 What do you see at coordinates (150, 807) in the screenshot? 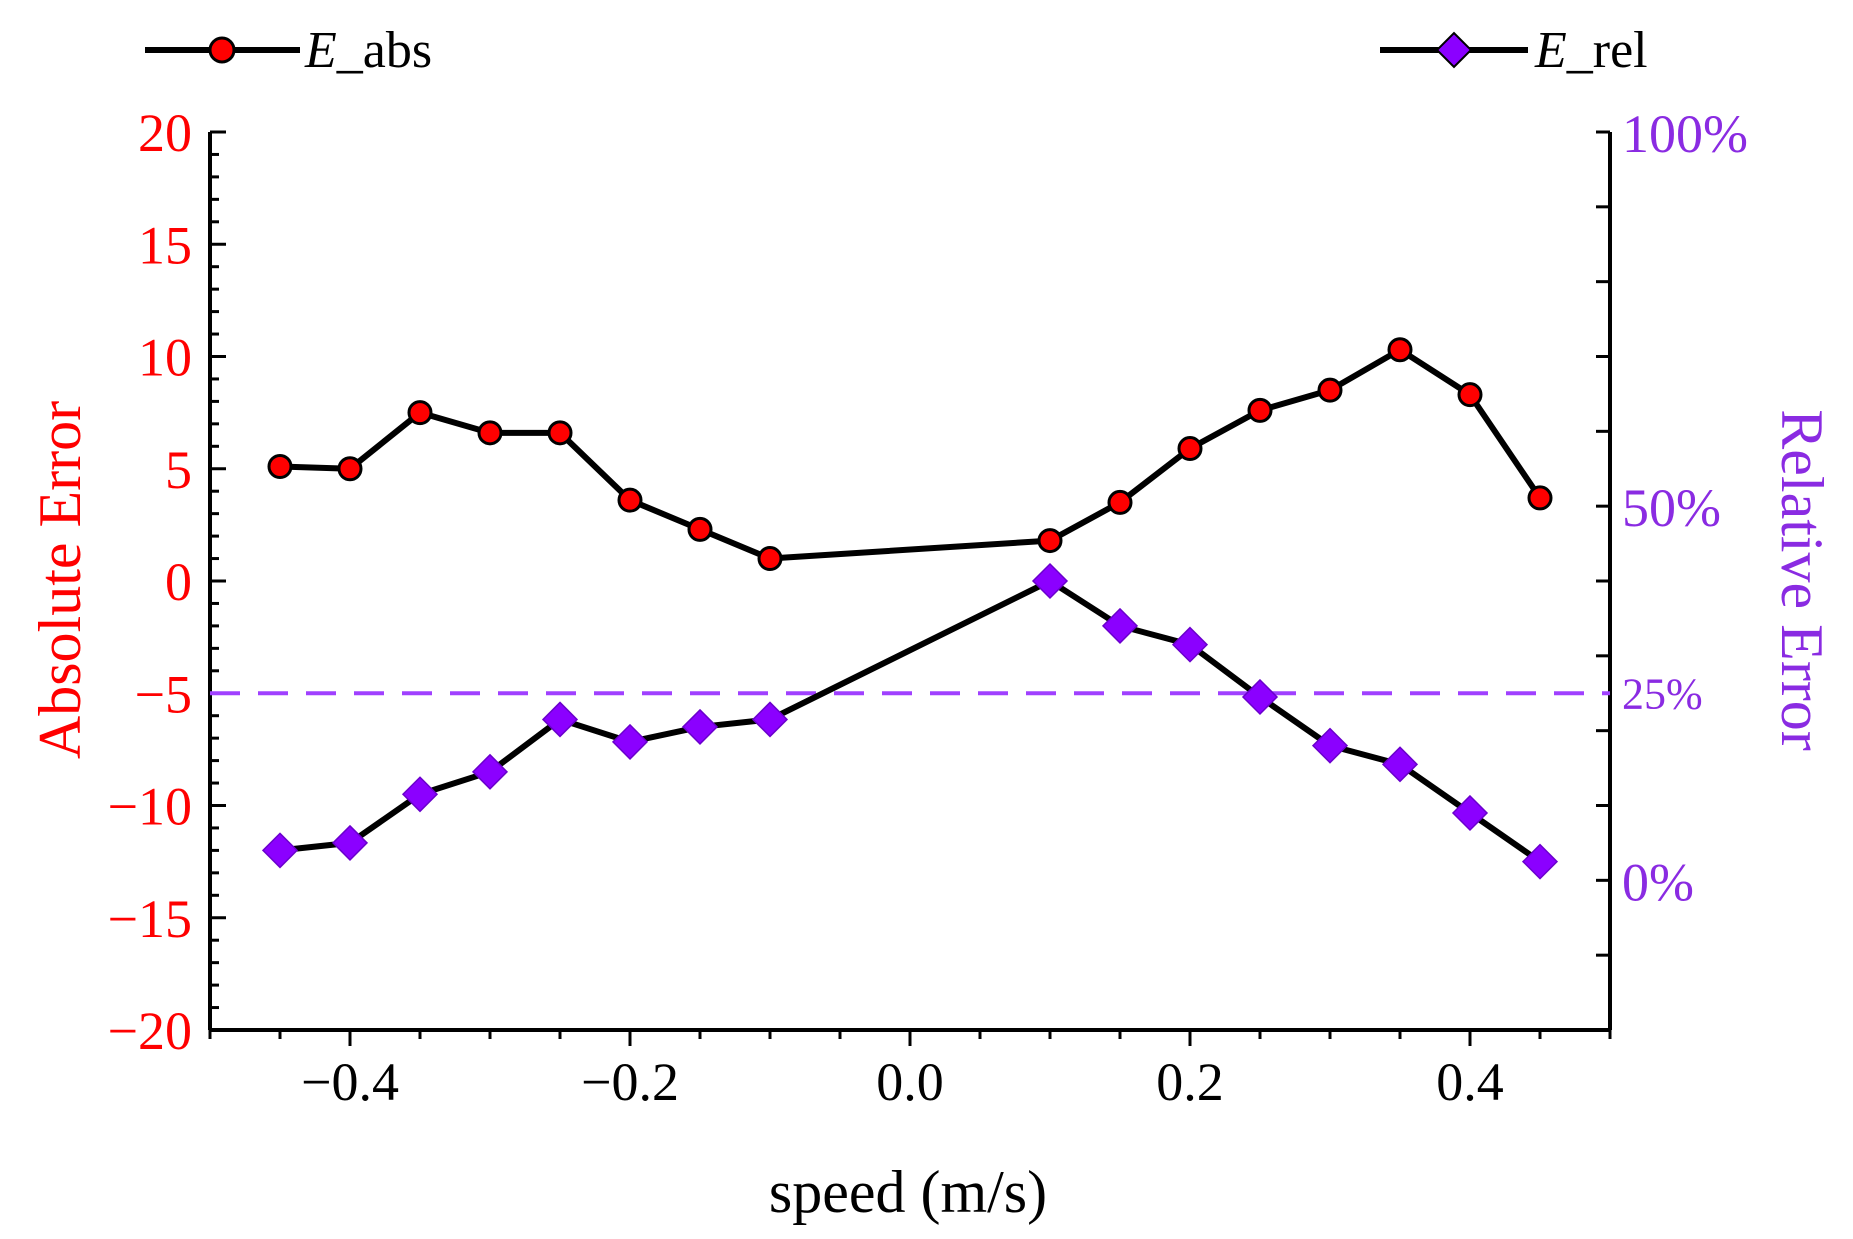
I see `y-left-tick-label: −10` at bounding box center [150, 807].